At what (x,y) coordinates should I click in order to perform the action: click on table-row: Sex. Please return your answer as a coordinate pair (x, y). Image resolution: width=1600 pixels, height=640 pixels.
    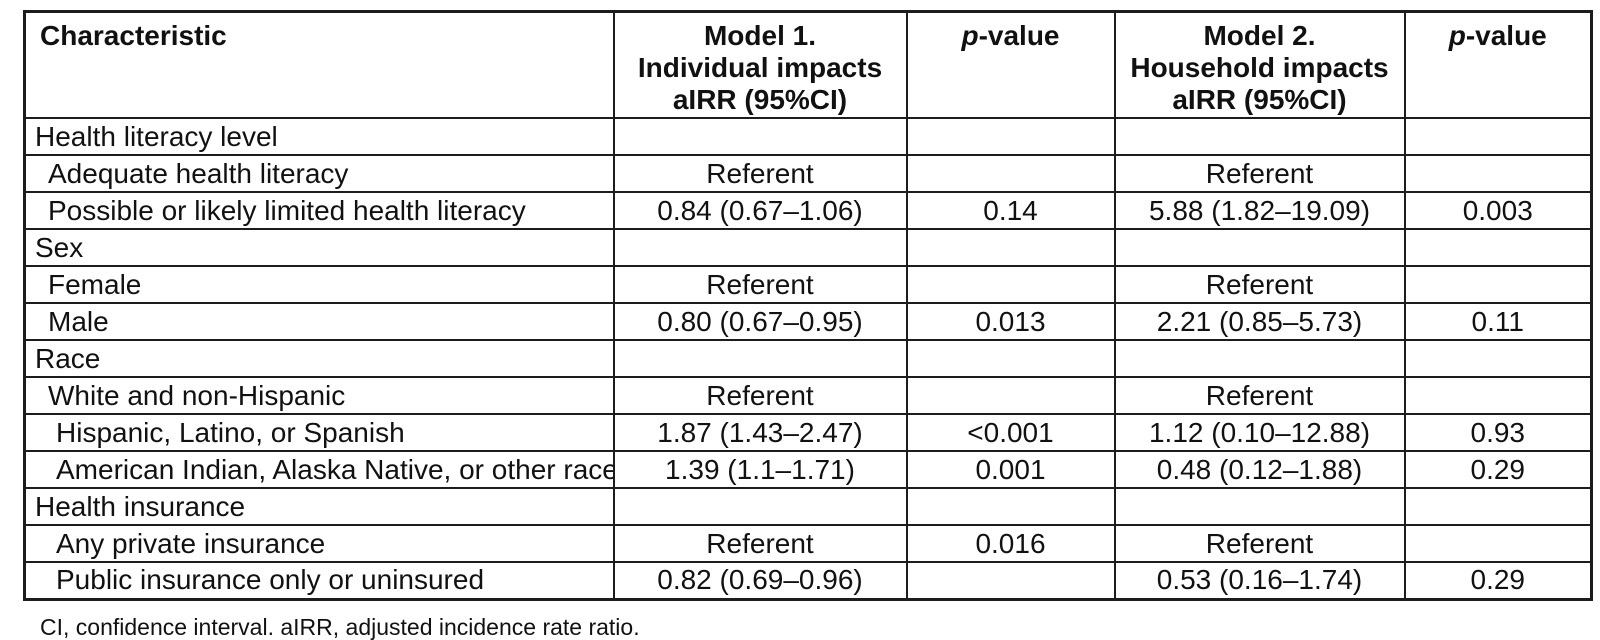
    Looking at the image, I should click on (808, 247).